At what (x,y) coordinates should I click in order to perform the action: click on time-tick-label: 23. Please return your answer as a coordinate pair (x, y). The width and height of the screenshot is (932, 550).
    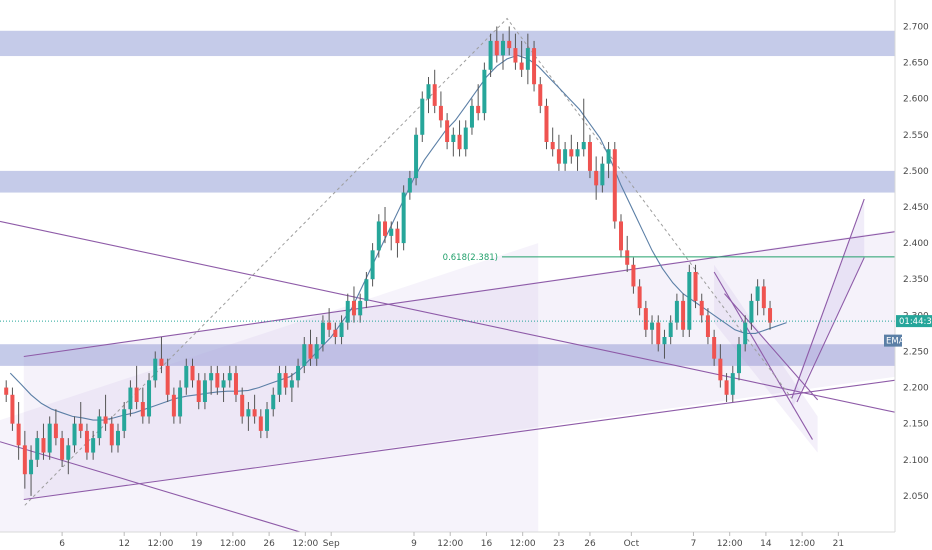
    Looking at the image, I should click on (558, 544).